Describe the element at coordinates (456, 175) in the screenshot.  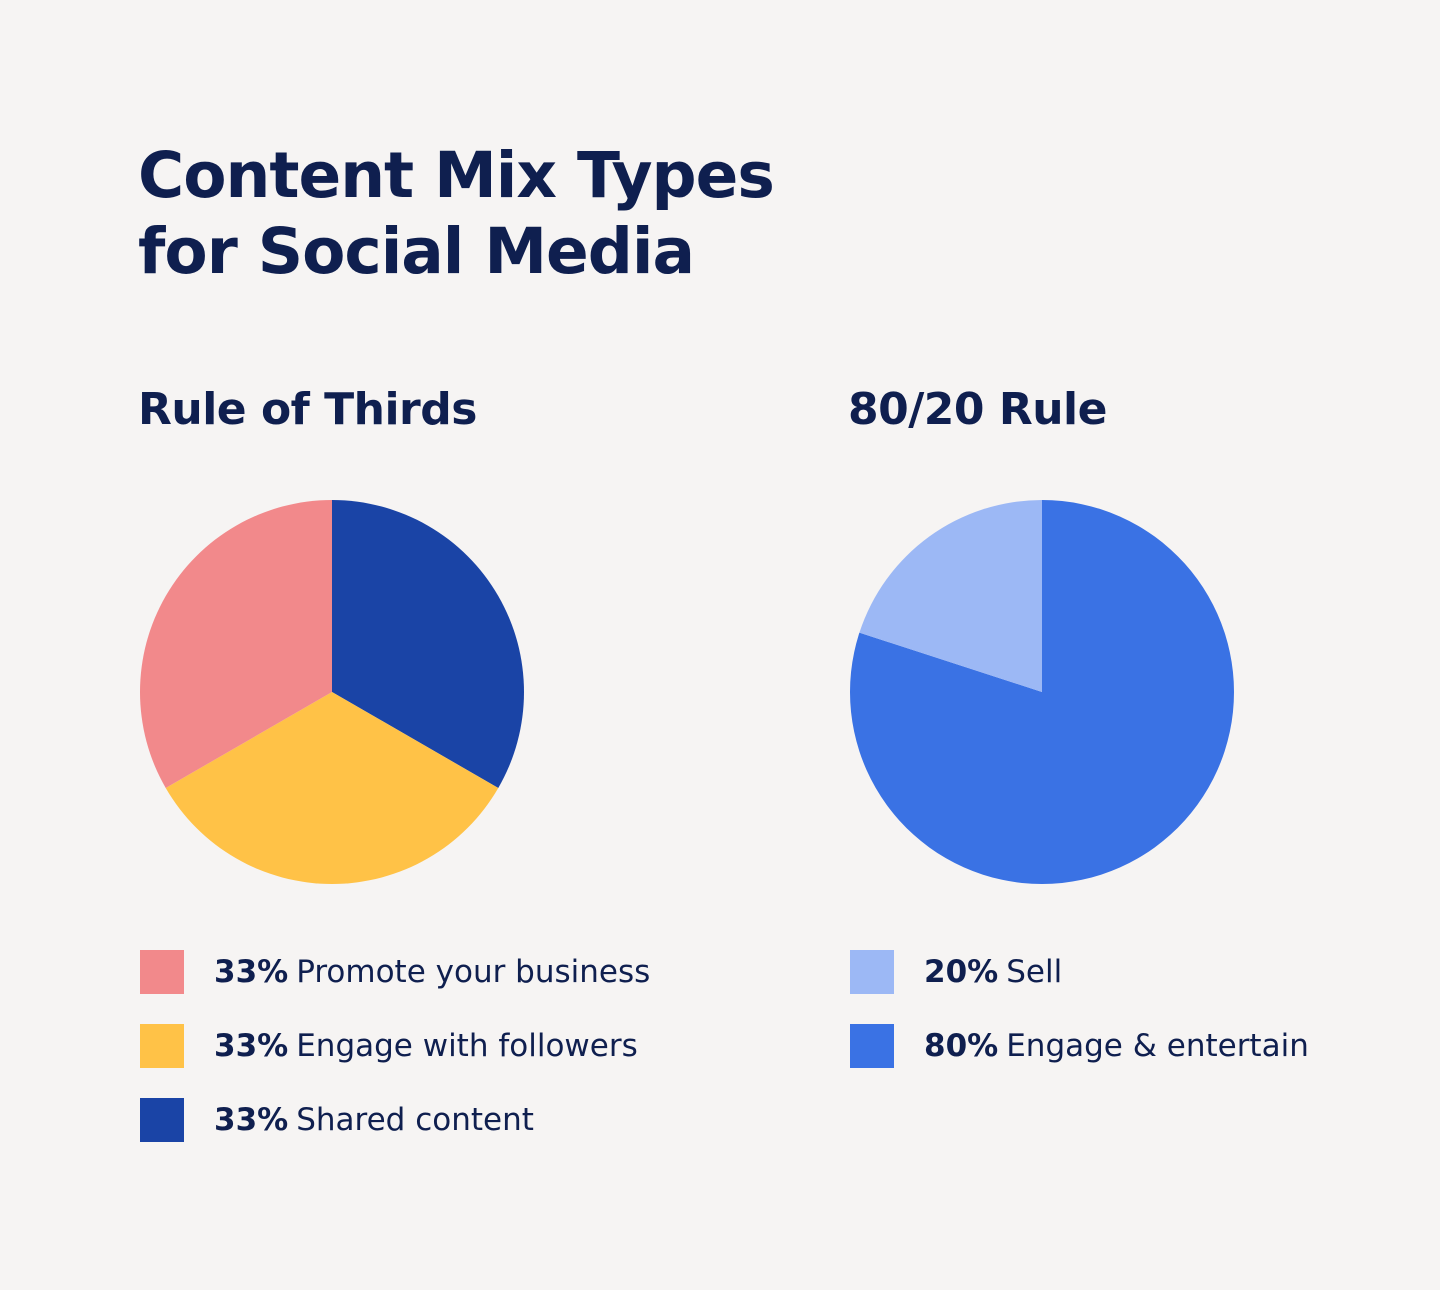
I see `page-title-line-1: Content Mix Types` at that location.